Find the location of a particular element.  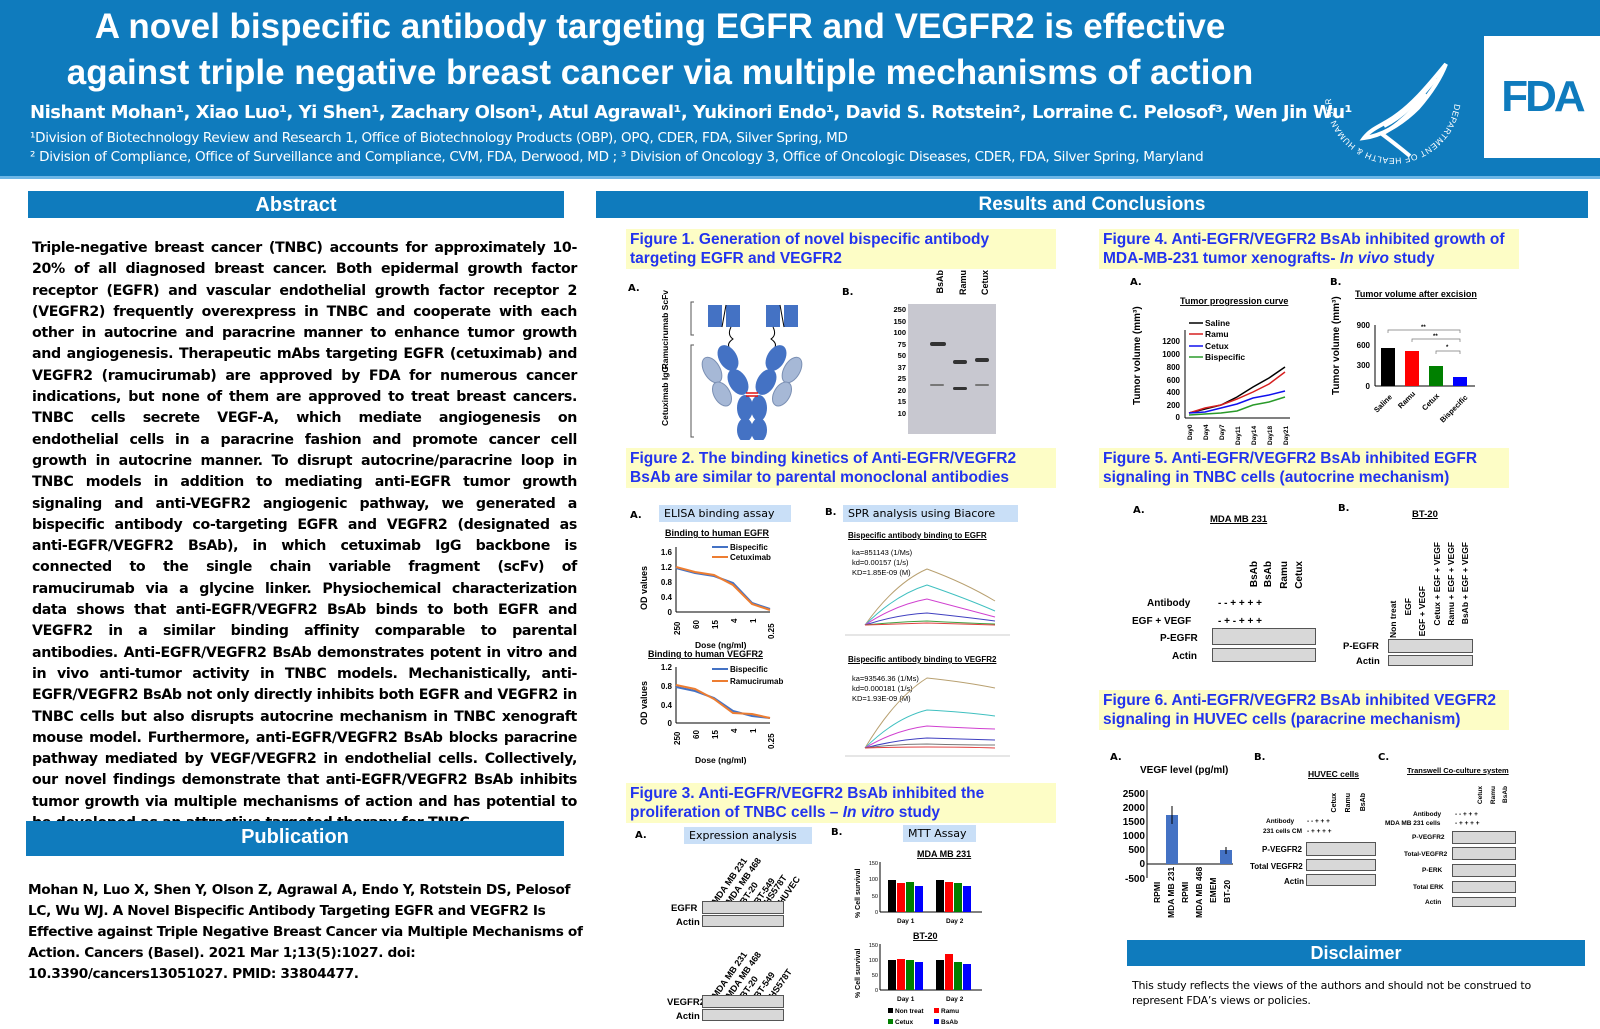

marker-25: 25 is located at coordinates (901, 378).